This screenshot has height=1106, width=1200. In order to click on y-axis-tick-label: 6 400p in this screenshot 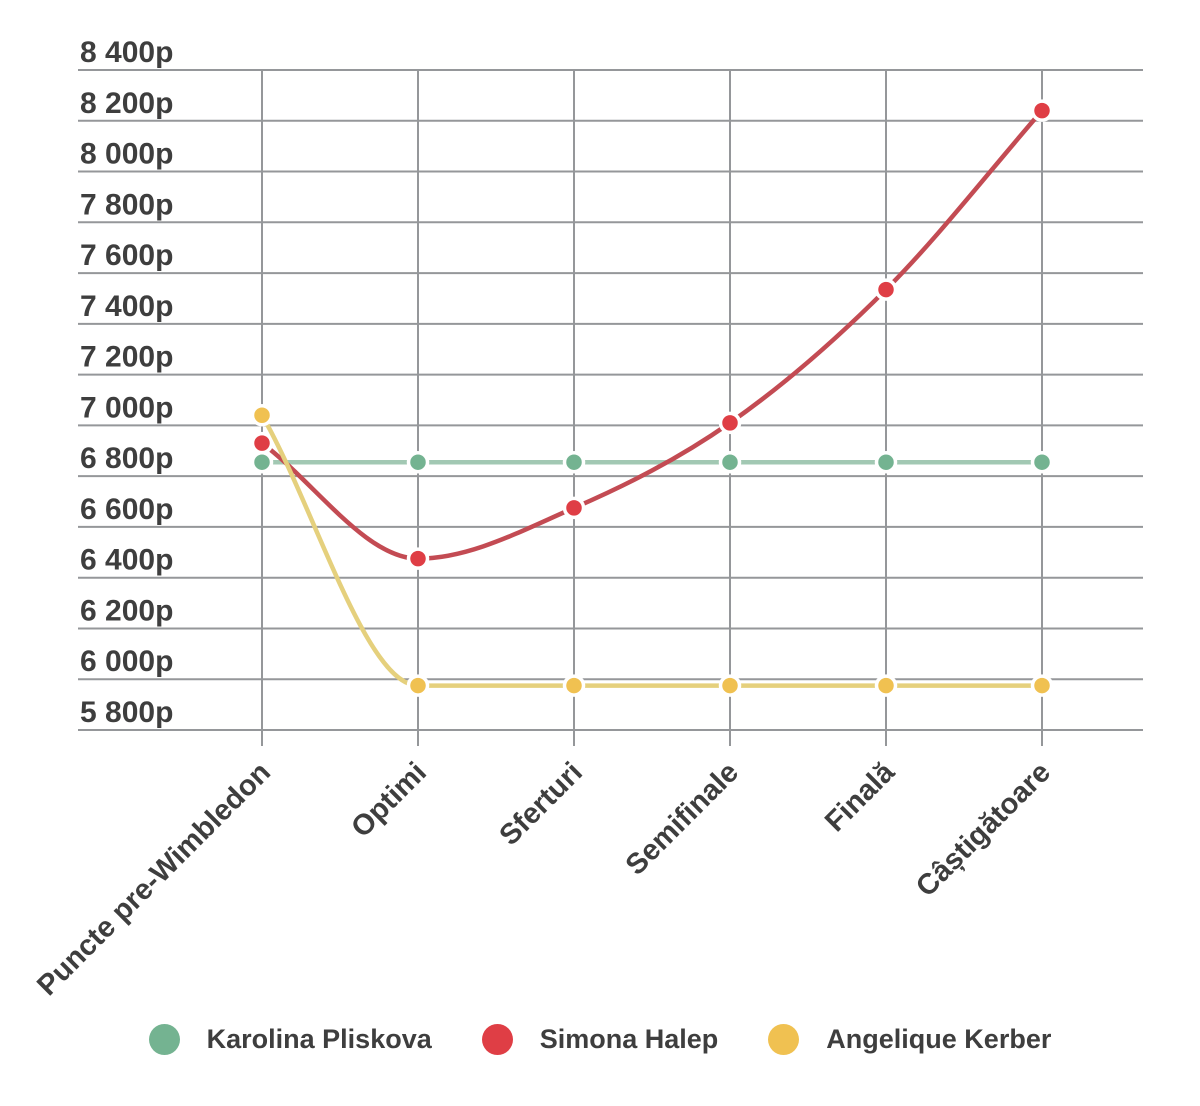, I will do `click(126, 560)`.